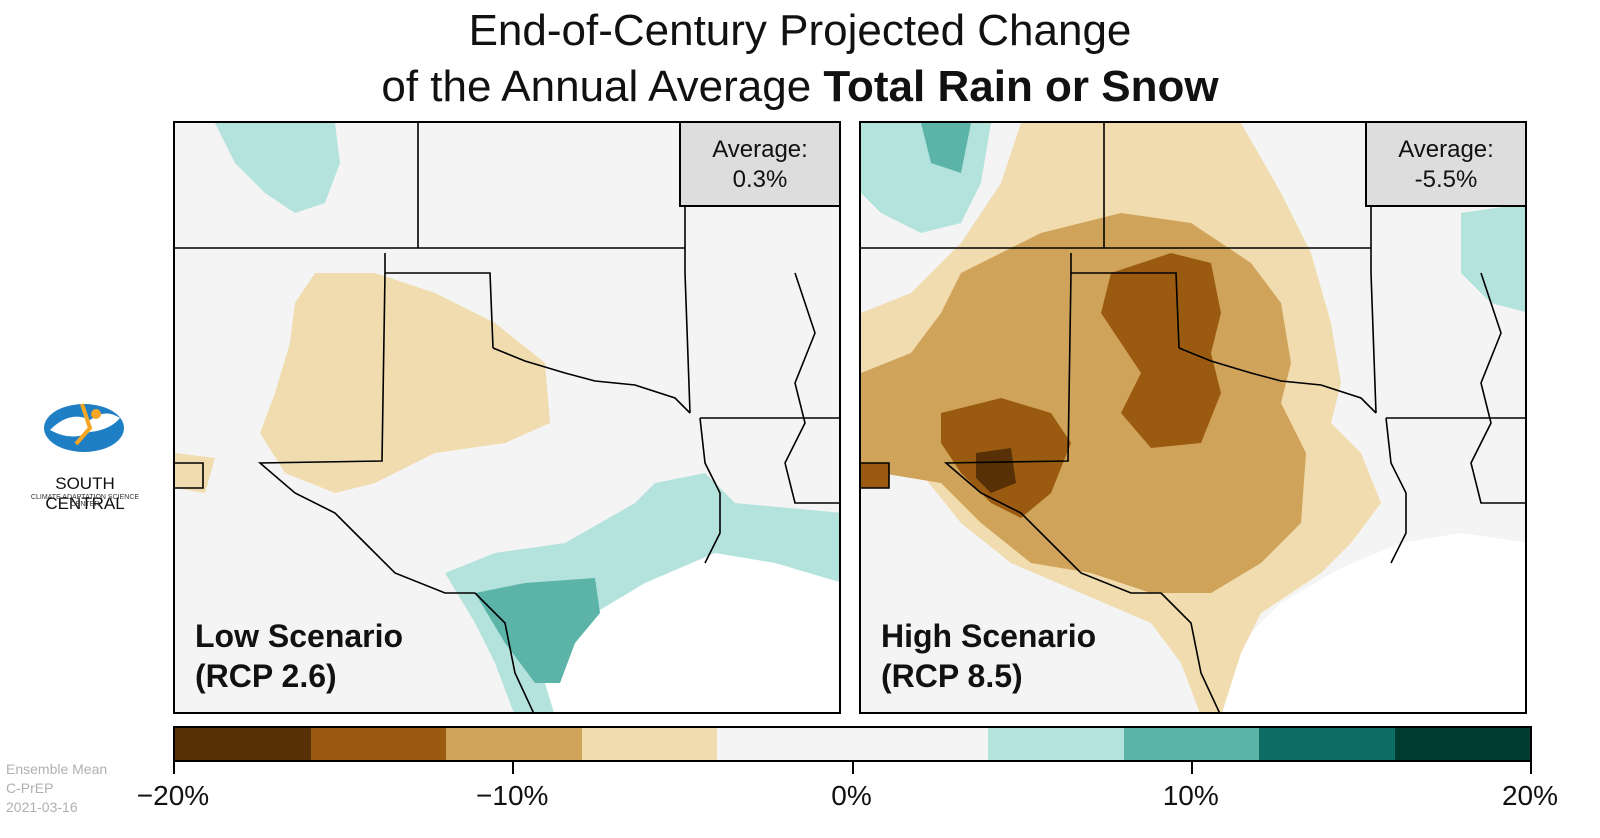  I want to click on title-prefix: of the Annual Average, so click(596, 86).